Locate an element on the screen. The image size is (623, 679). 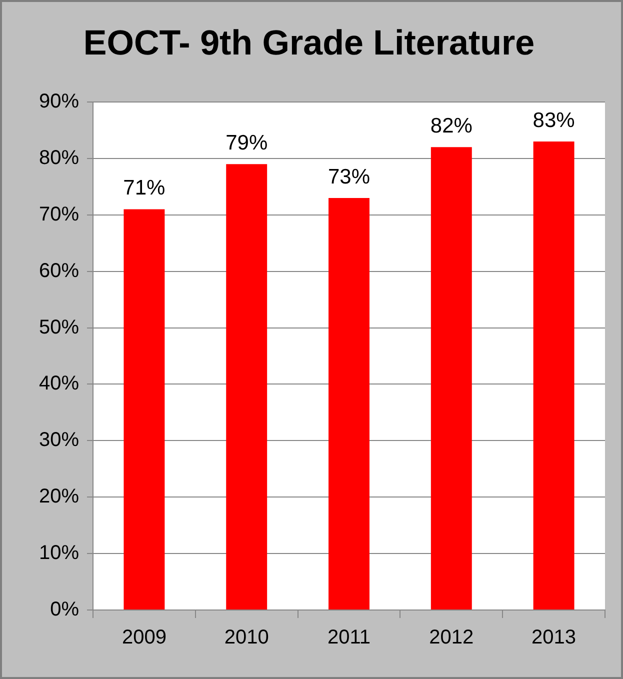
x-tick-label: 2009 is located at coordinates (144, 637).